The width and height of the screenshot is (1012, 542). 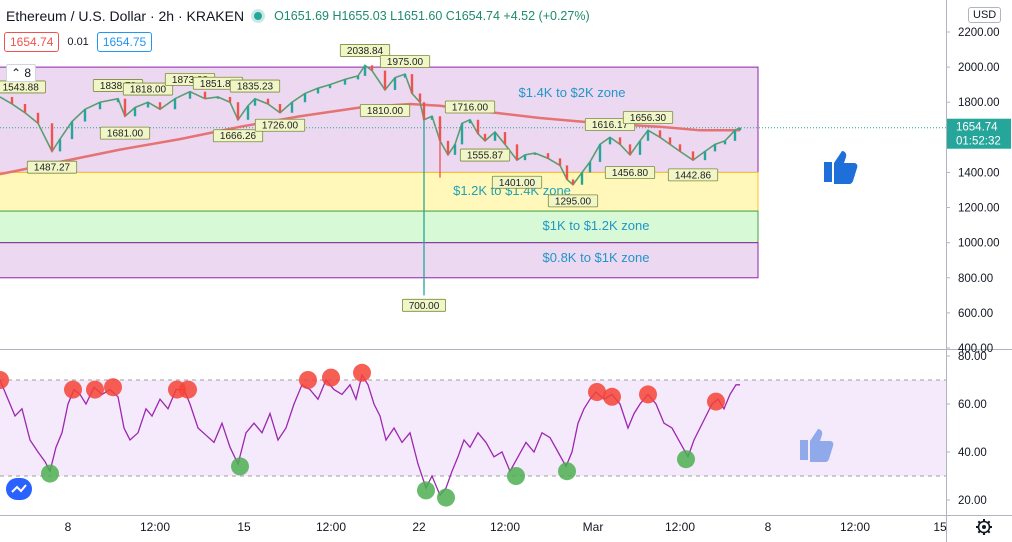 What do you see at coordinates (940, 527) in the screenshot?
I see `time-tick-label-10: 15` at bounding box center [940, 527].